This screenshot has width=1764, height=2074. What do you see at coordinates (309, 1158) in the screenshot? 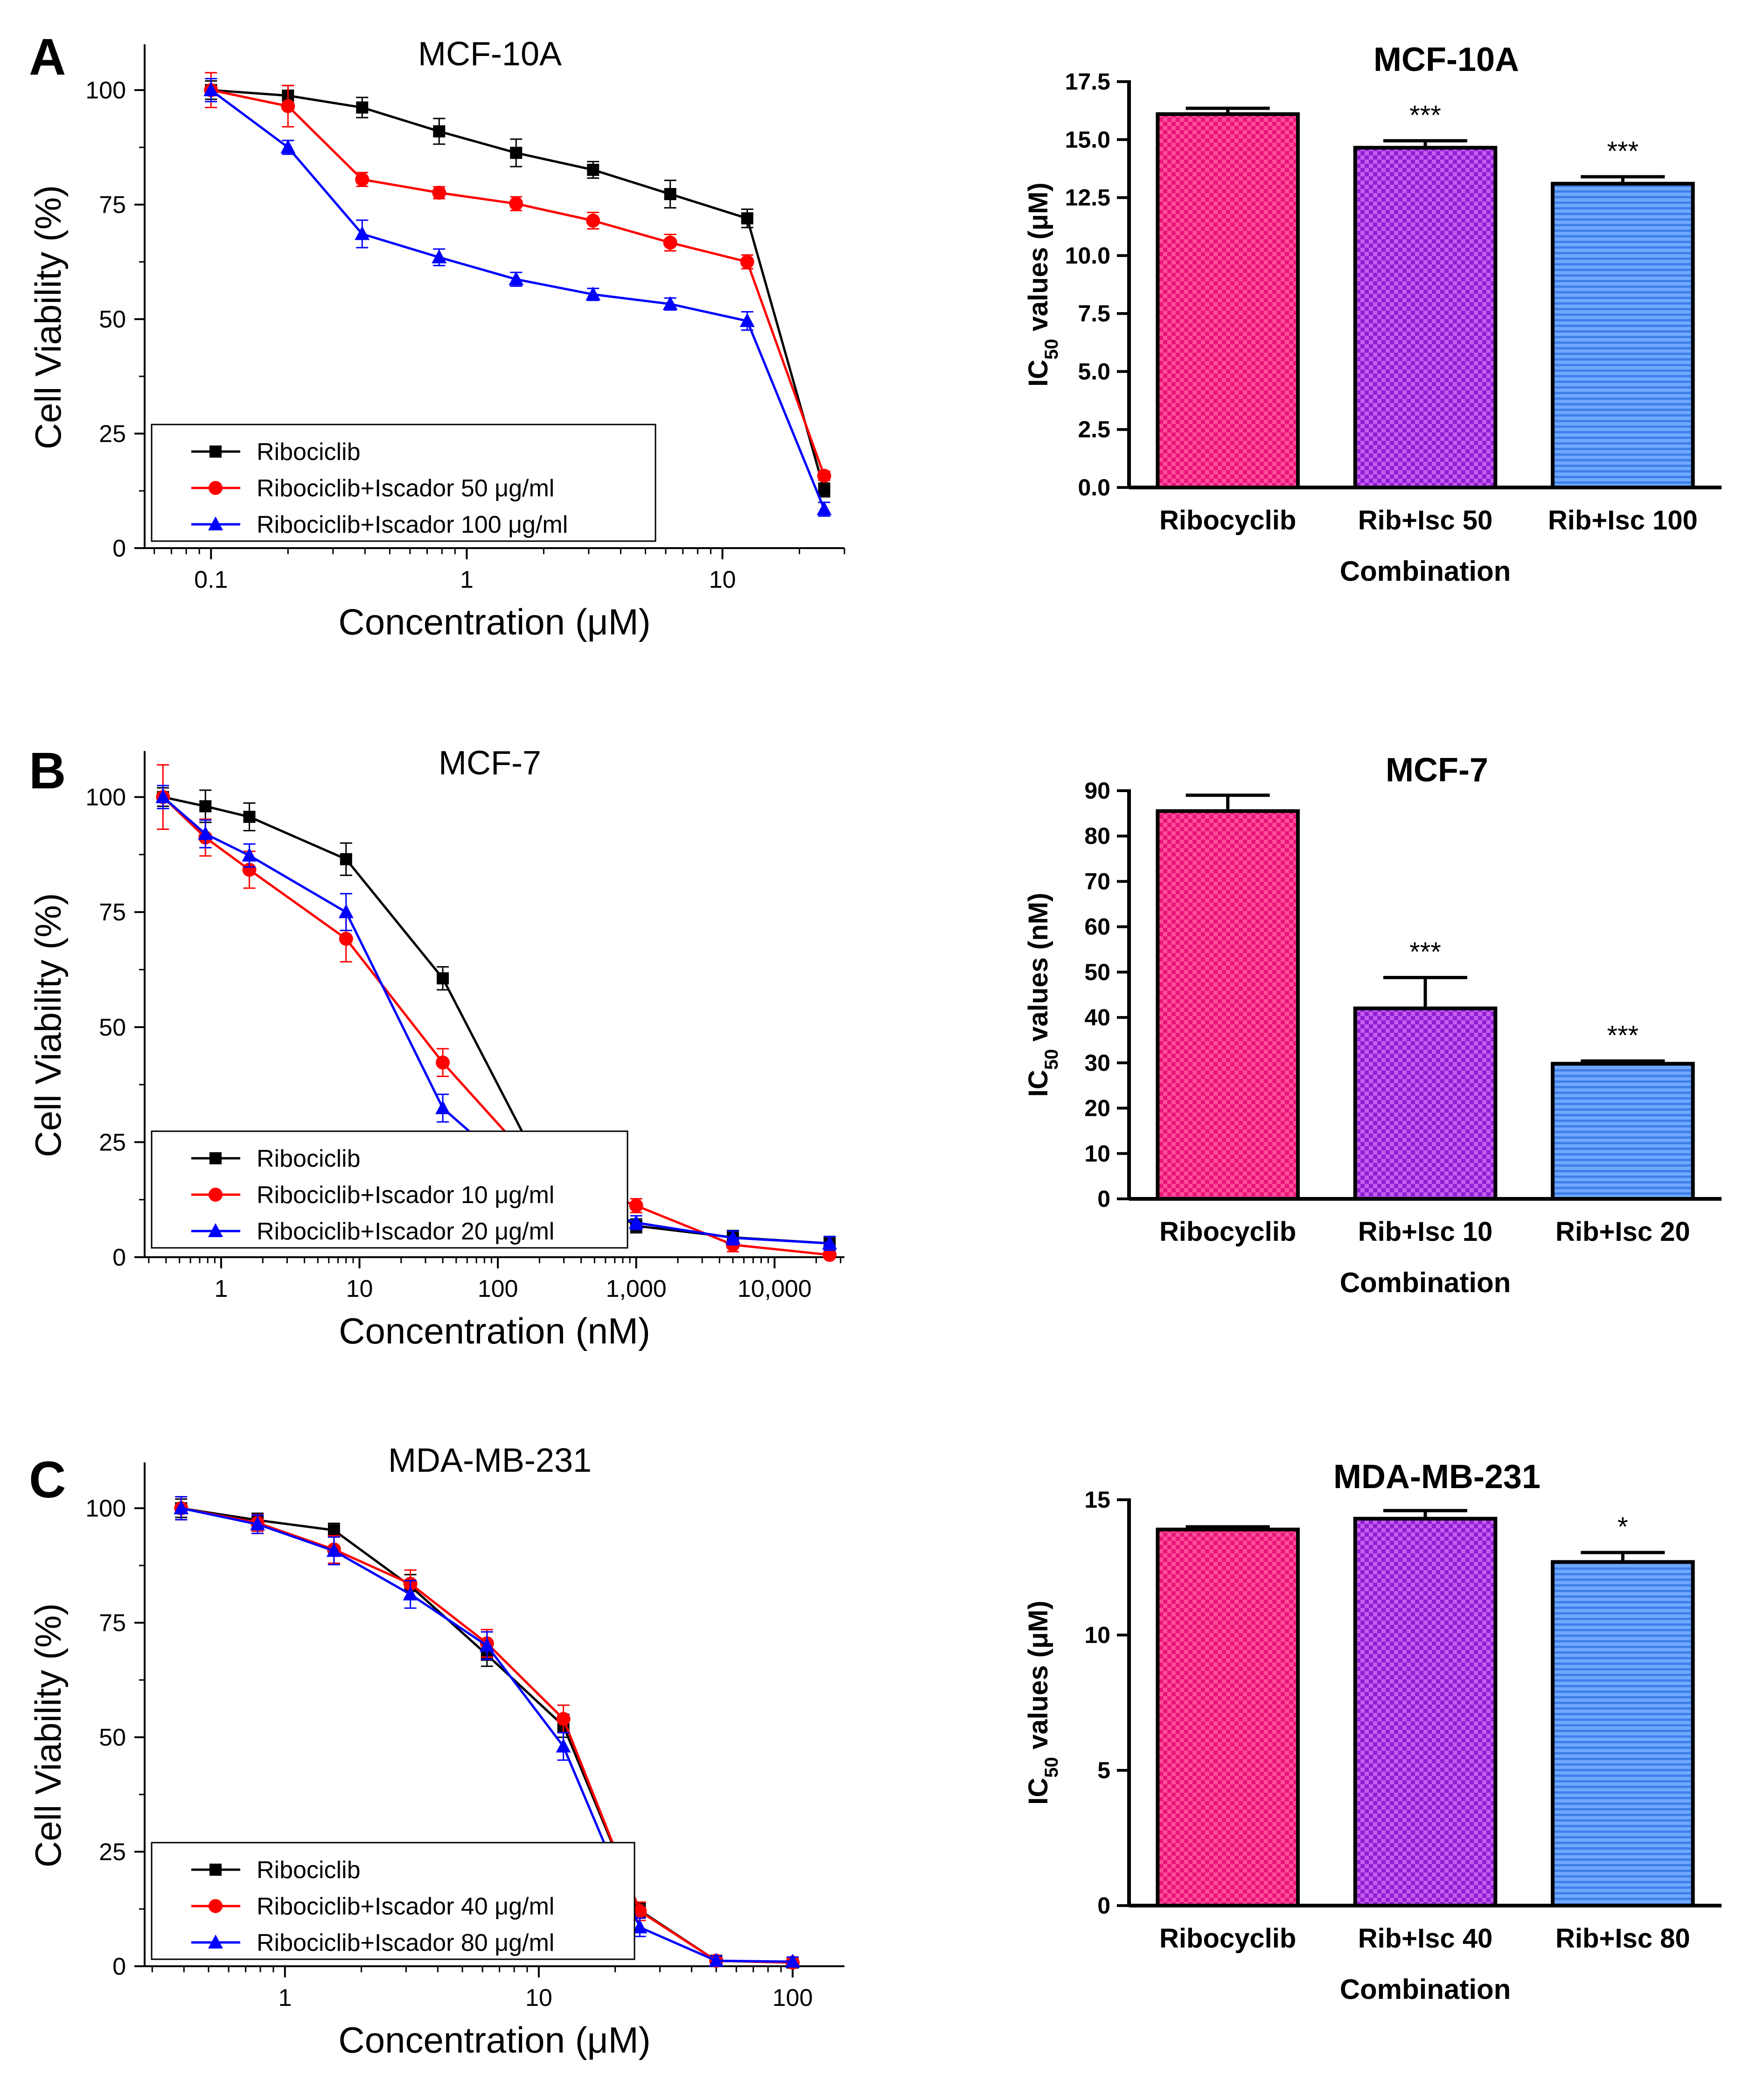
I see `legend-label: Ribociclib` at bounding box center [309, 1158].